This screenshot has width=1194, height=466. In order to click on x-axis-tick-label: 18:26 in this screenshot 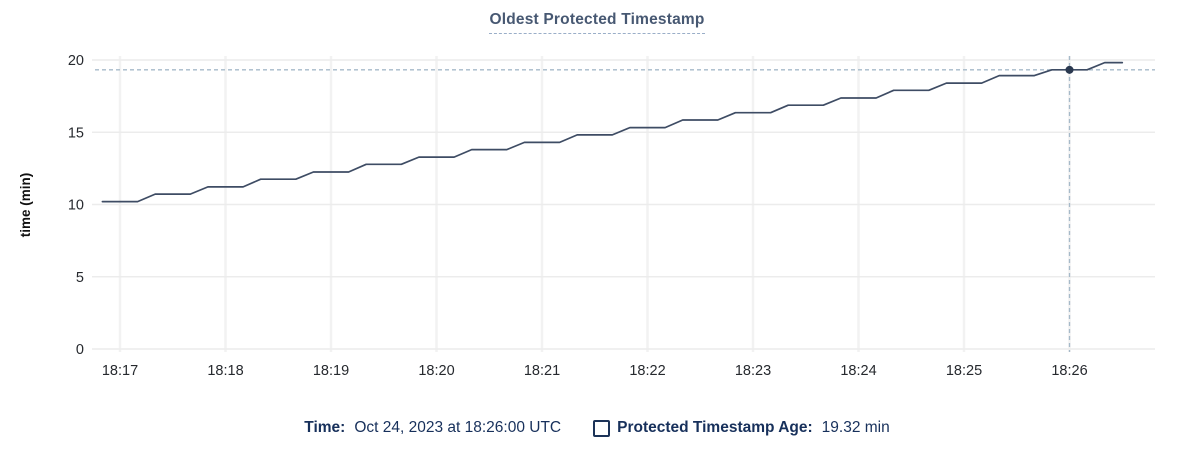, I will do `click(1069, 371)`.